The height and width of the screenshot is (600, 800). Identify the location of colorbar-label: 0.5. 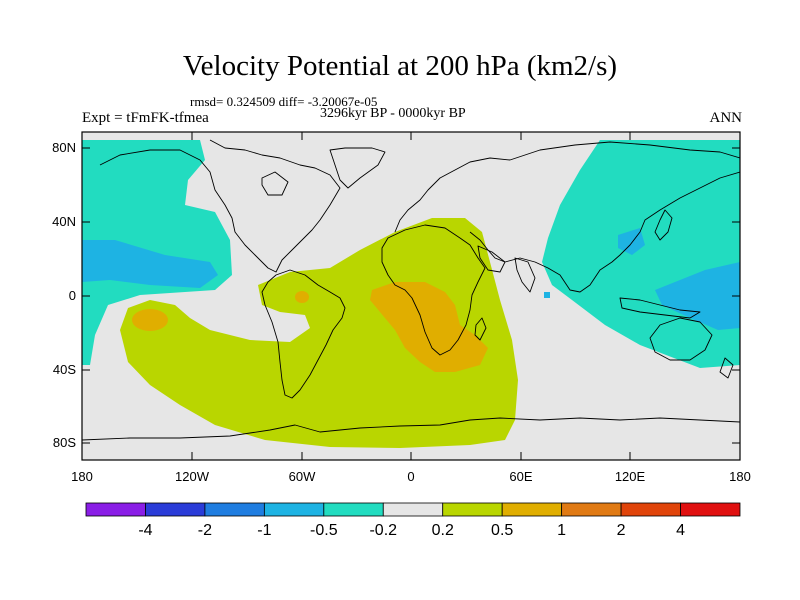
(502, 530).